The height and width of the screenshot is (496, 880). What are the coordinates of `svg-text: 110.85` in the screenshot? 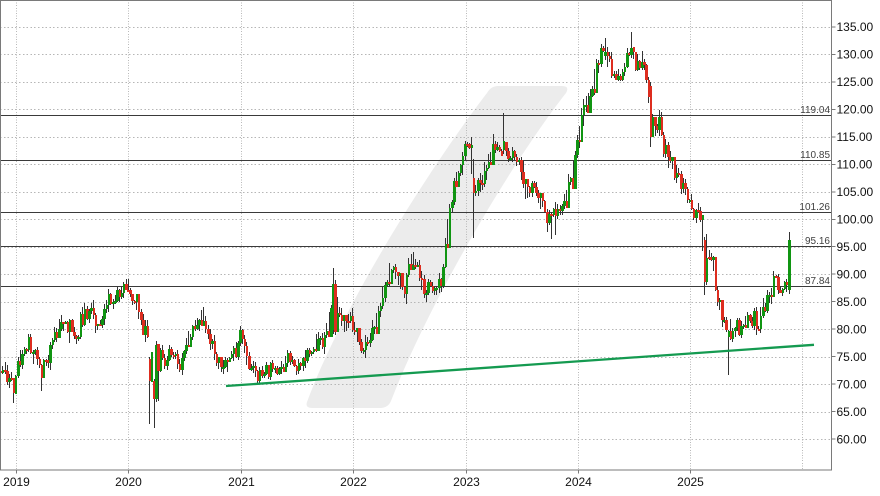 It's located at (815, 155).